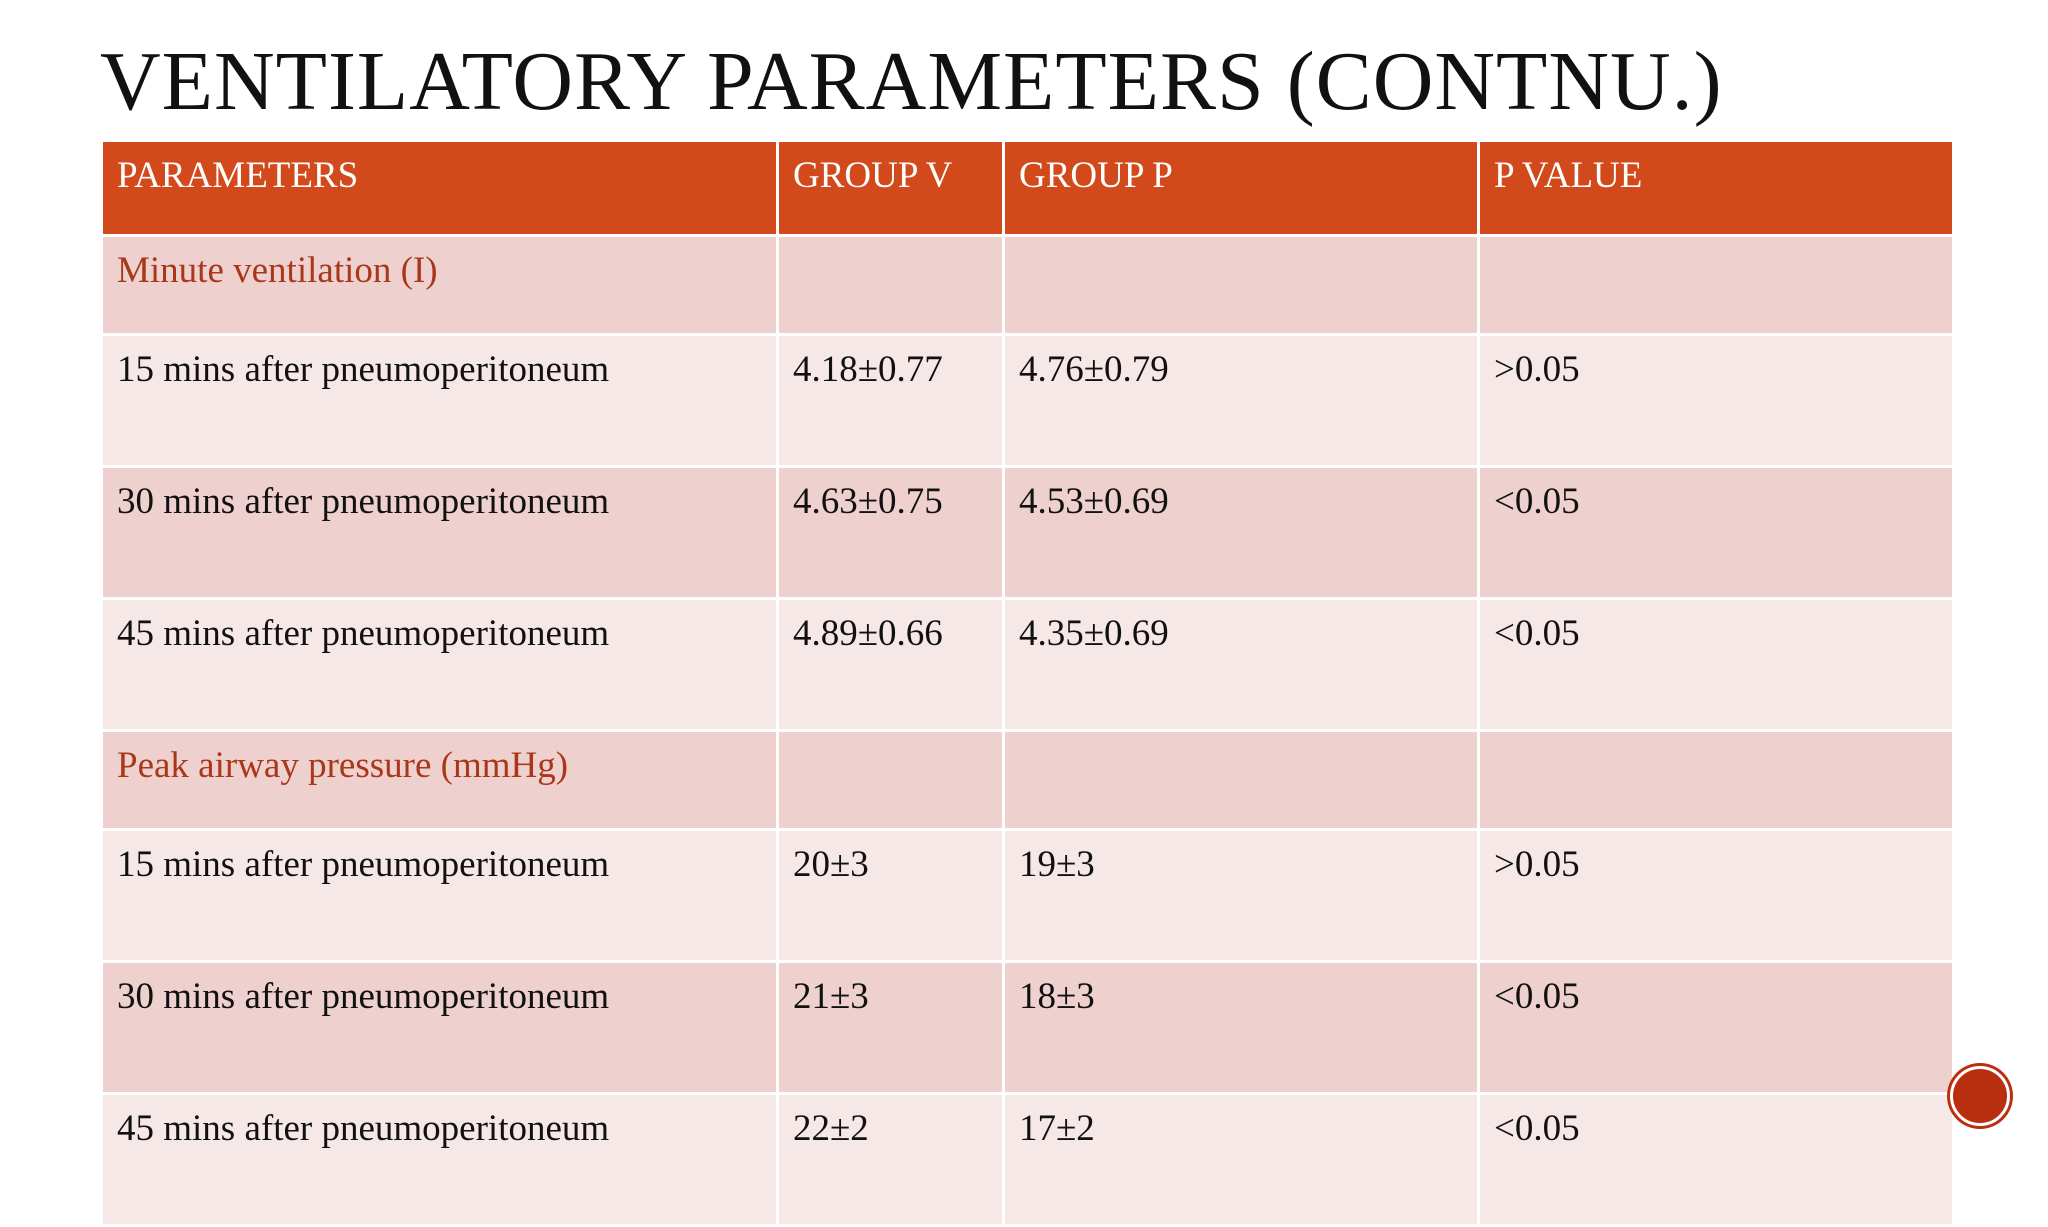 This screenshot has width=2048, height=1227. Describe the element at coordinates (890, 532) in the screenshot. I see `cell: 4.63±0.75` at that location.